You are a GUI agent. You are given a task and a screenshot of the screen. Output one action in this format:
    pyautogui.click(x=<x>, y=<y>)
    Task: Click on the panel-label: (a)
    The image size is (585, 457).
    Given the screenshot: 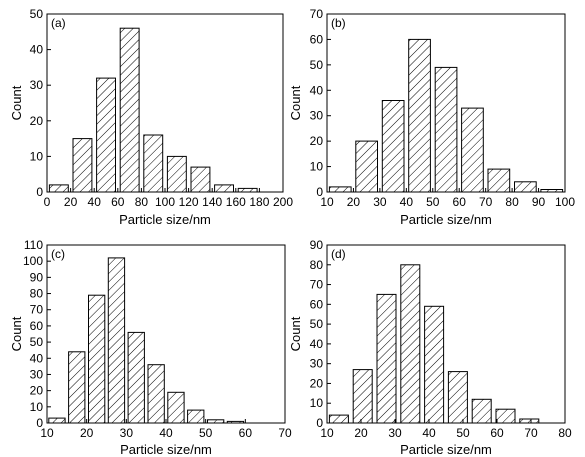 What is the action you would take?
    pyautogui.click(x=58, y=23)
    